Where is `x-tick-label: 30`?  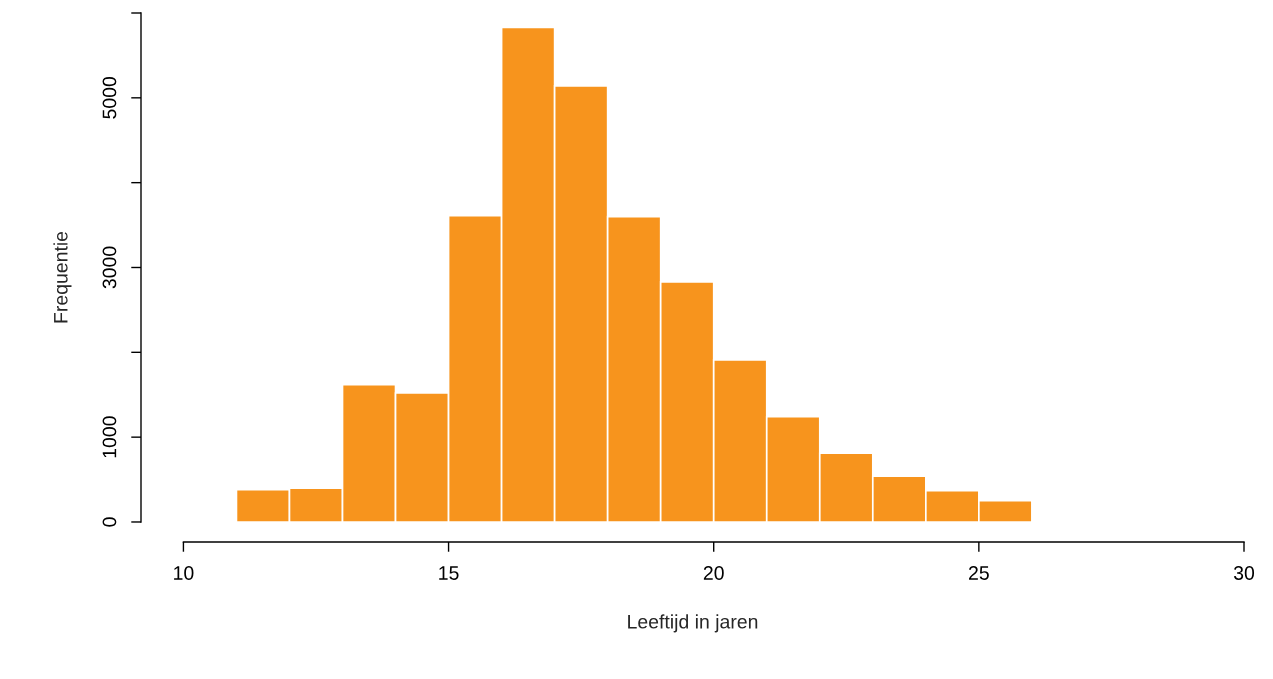
x-tick-label: 30 is located at coordinates (1244, 573).